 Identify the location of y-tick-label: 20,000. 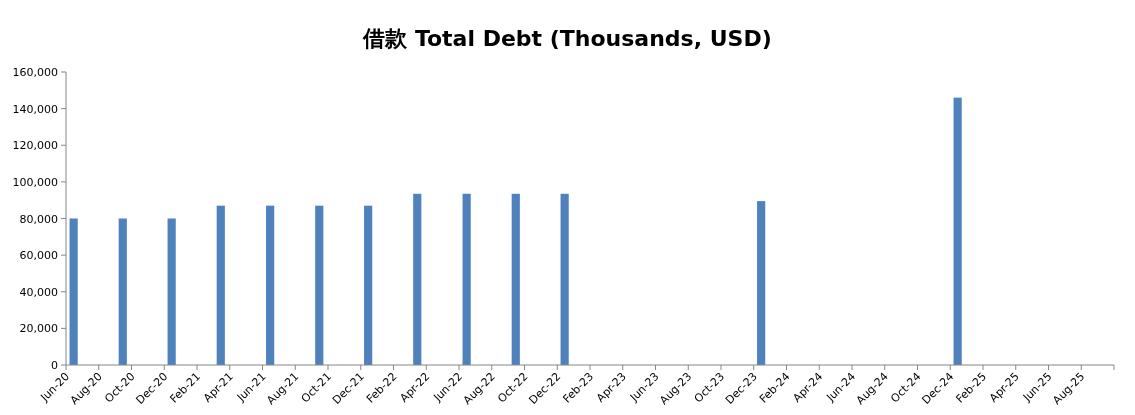
(38, 329).